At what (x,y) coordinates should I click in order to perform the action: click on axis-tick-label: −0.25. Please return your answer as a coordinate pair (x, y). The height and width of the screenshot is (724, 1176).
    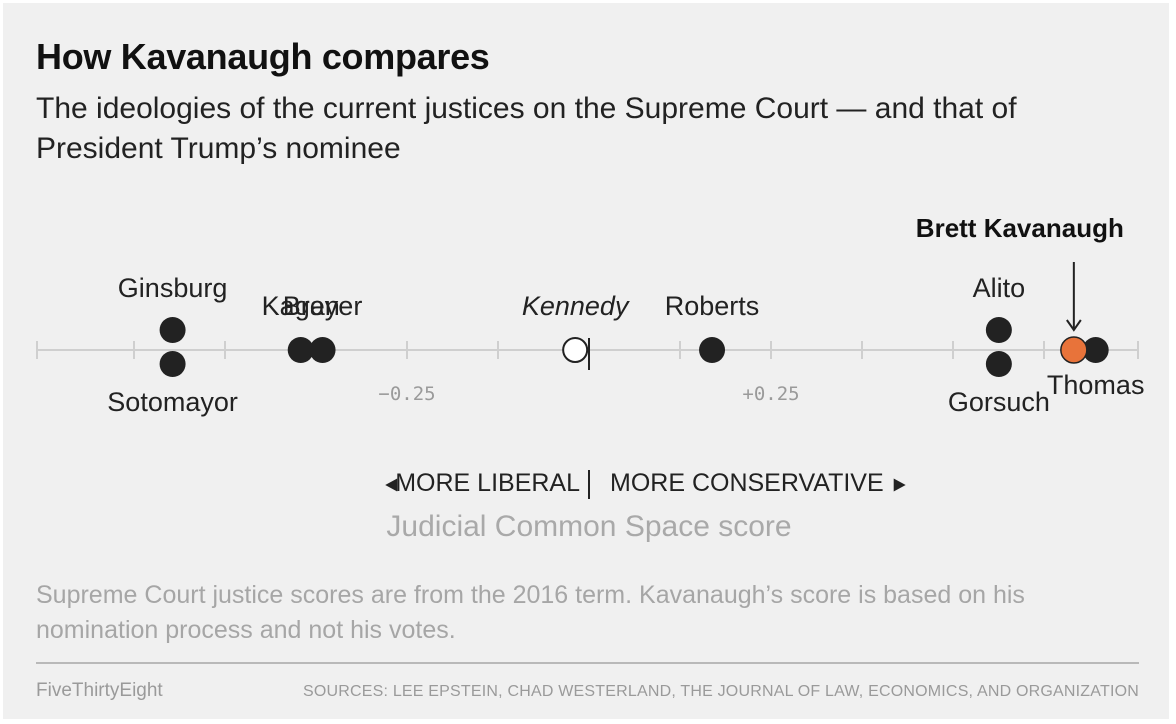
    Looking at the image, I should click on (406, 394).